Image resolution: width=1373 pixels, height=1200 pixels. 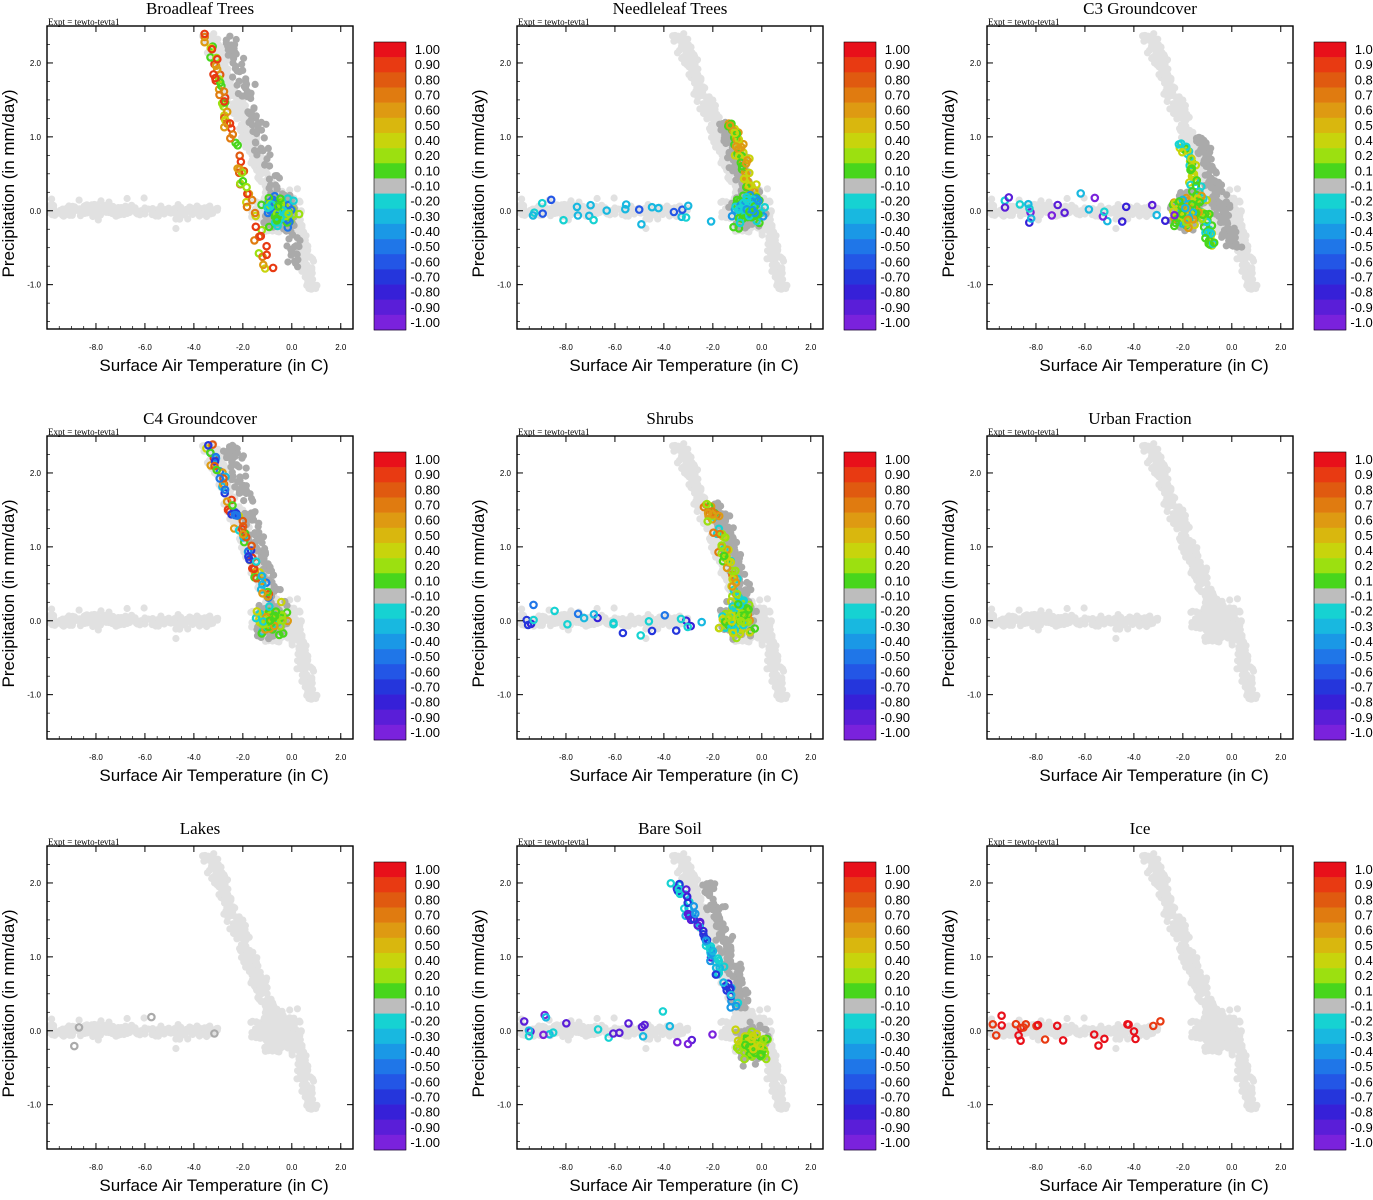 What do you see at coordinates (390, 186) in the screenshot?
I see `colorbar-frame` at bounding box center [390, 186].